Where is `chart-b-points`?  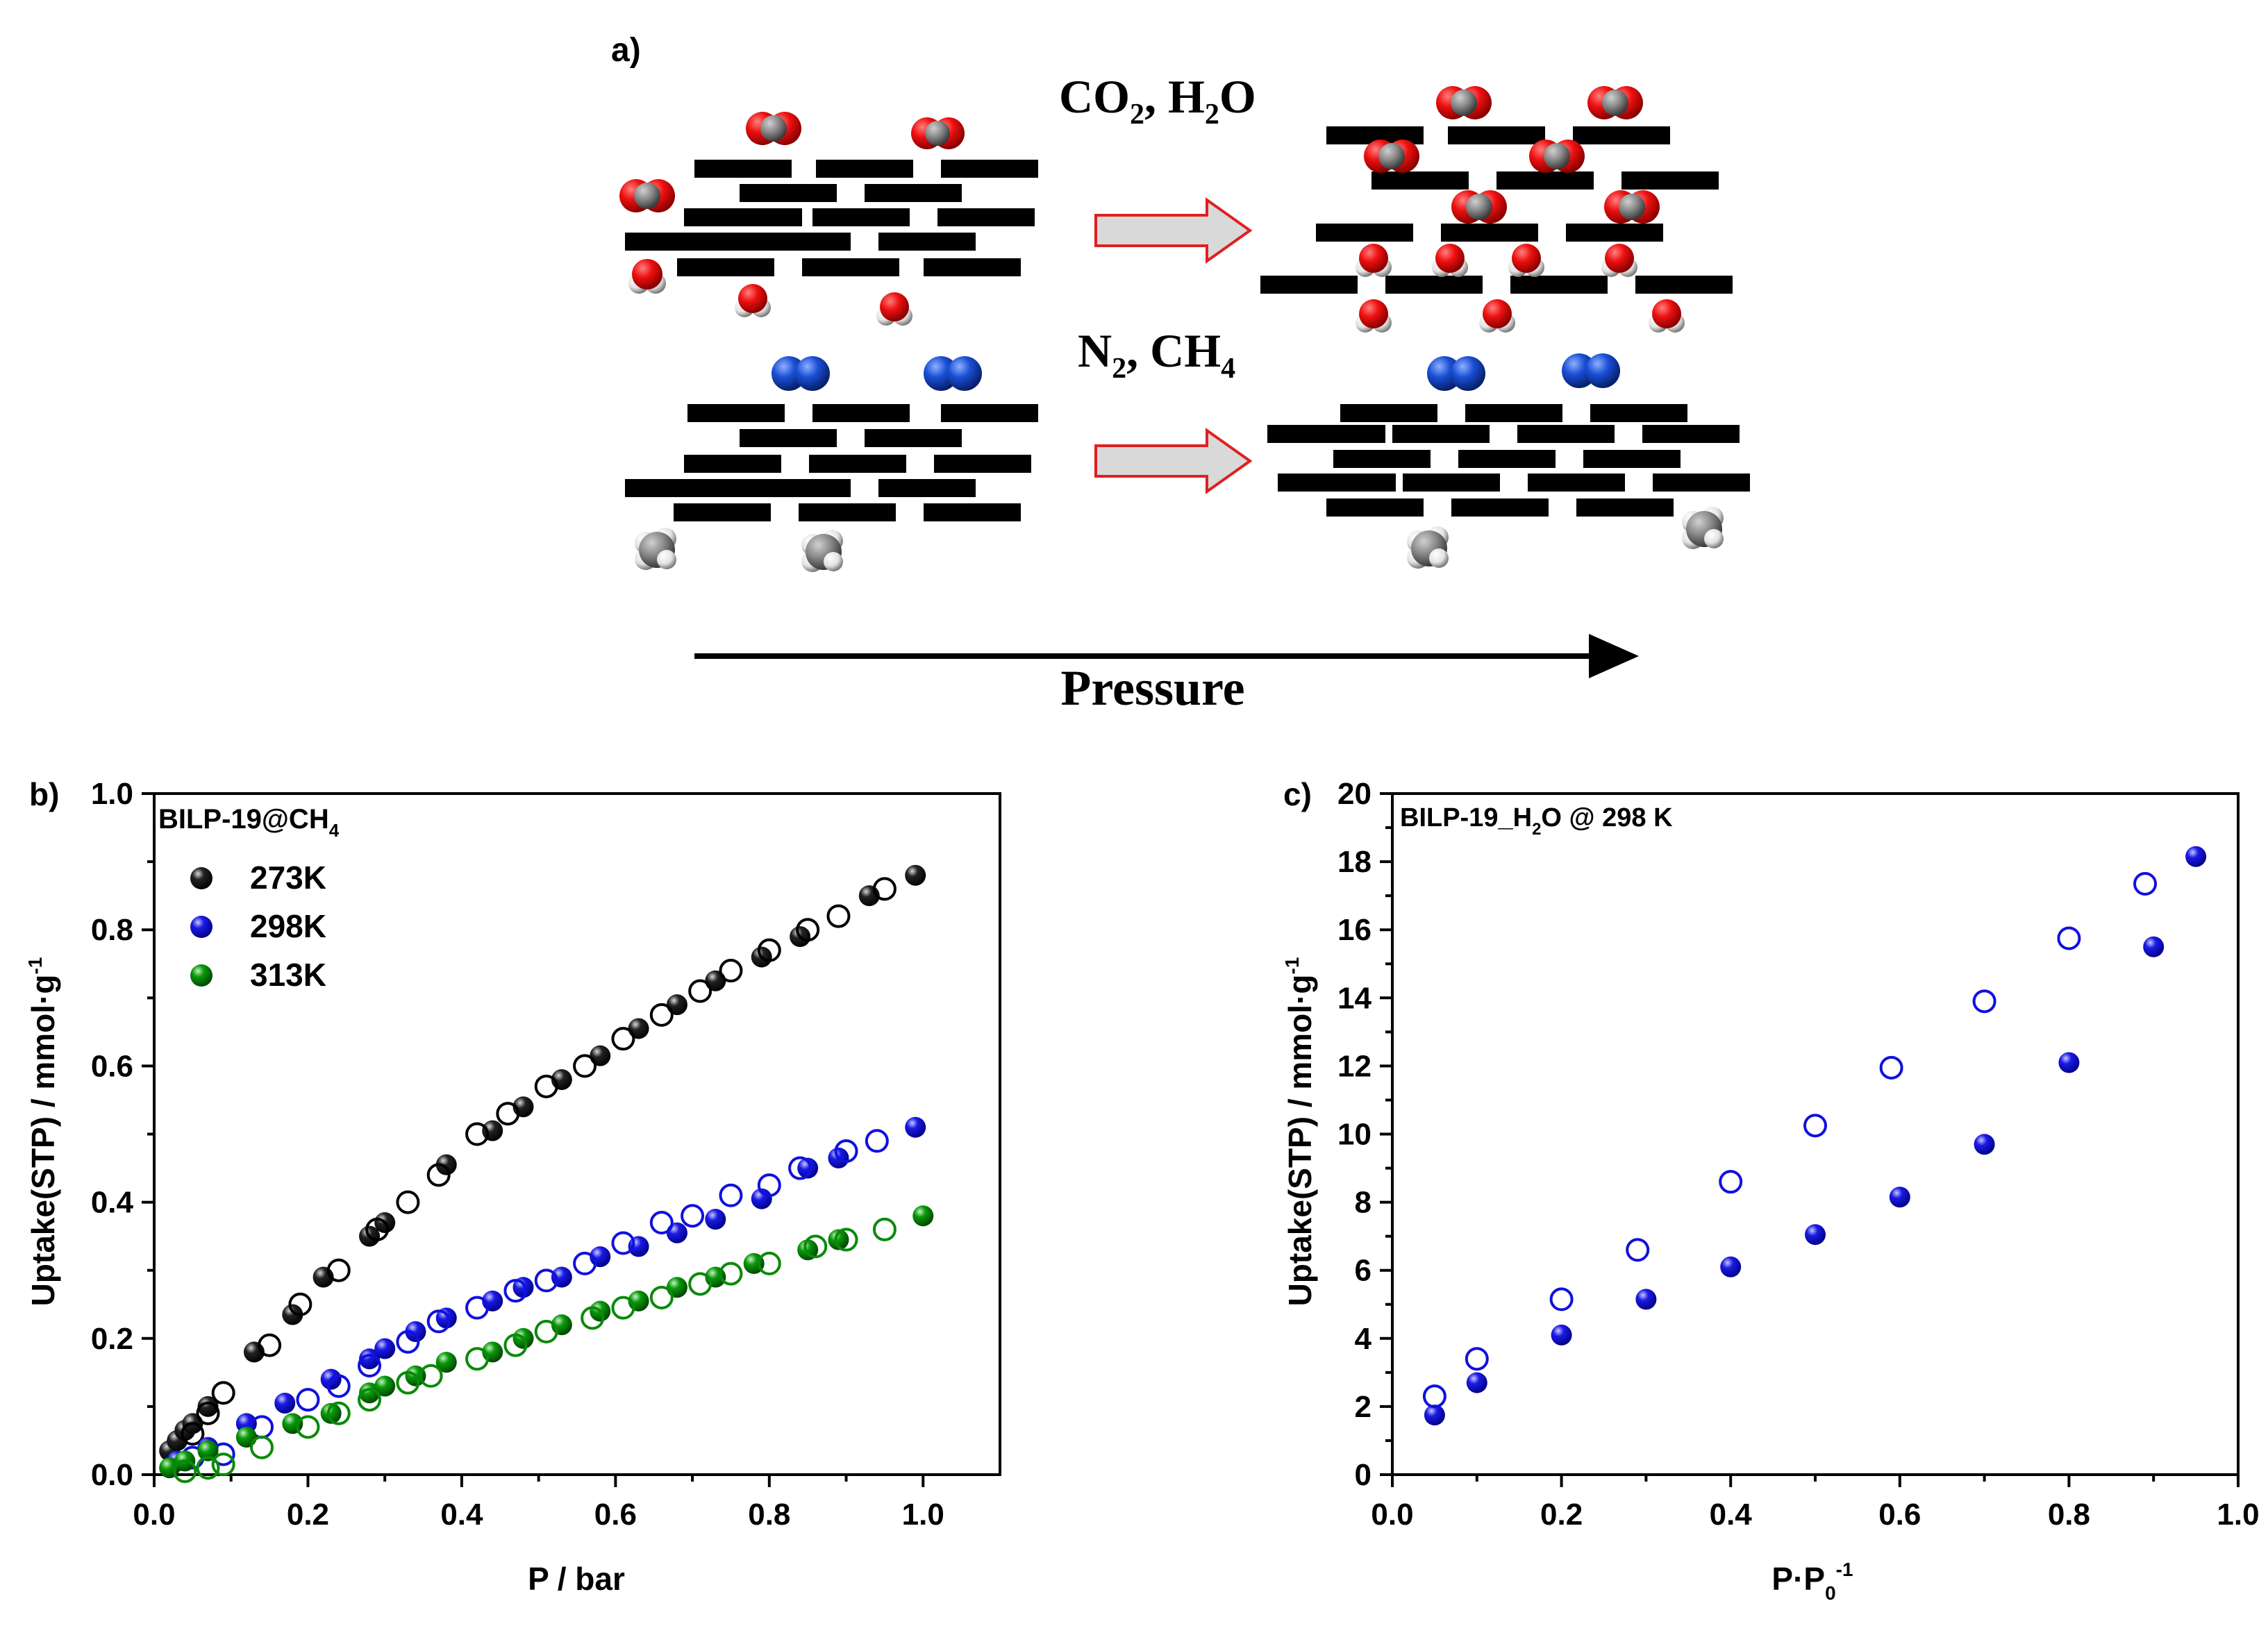 chart-b-points is located at coordinates (546, 1174).